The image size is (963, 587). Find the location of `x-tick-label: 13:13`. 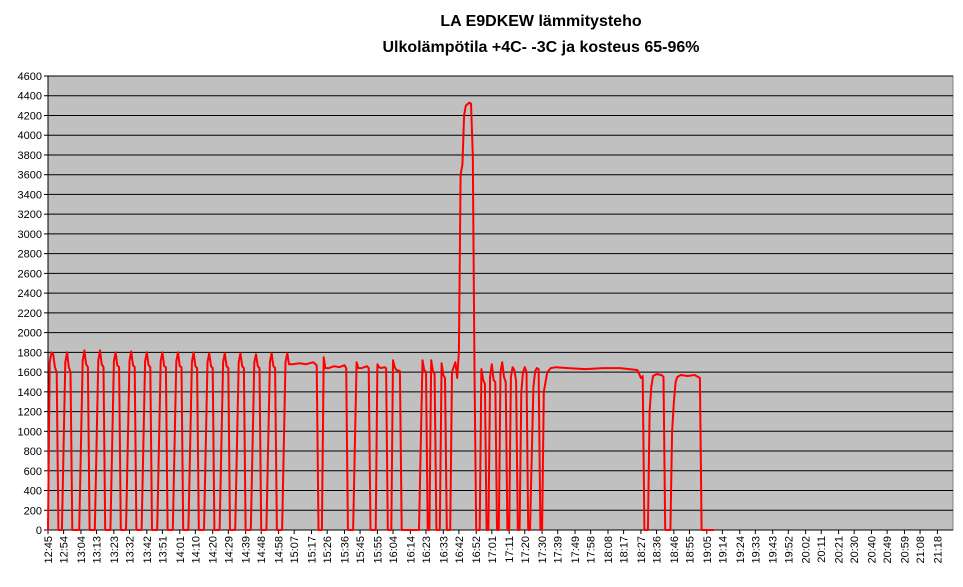

x-tick-label: 13:13 is located at coordinates (98, 550).